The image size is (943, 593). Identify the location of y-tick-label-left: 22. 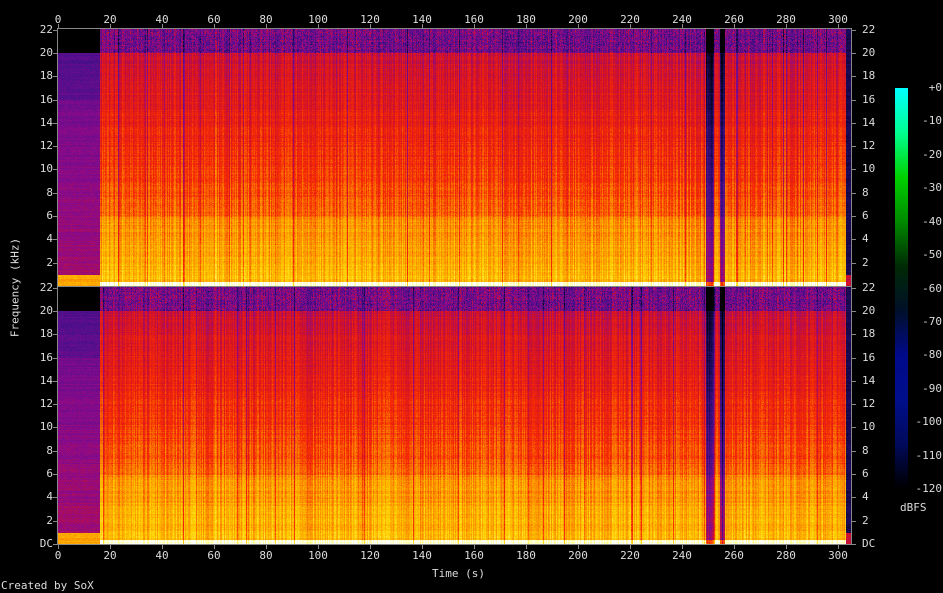
(46, 287).